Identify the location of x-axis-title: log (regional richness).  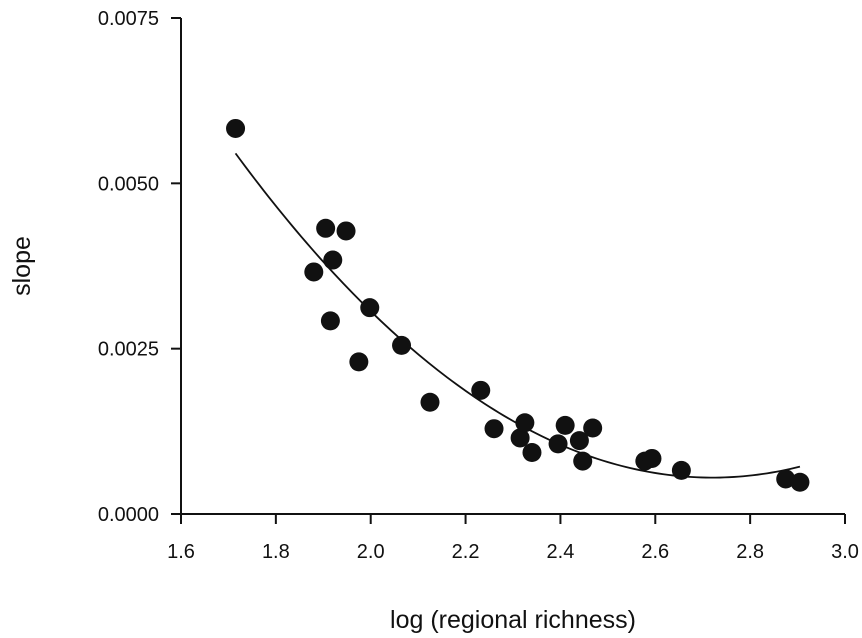
(513, 620).